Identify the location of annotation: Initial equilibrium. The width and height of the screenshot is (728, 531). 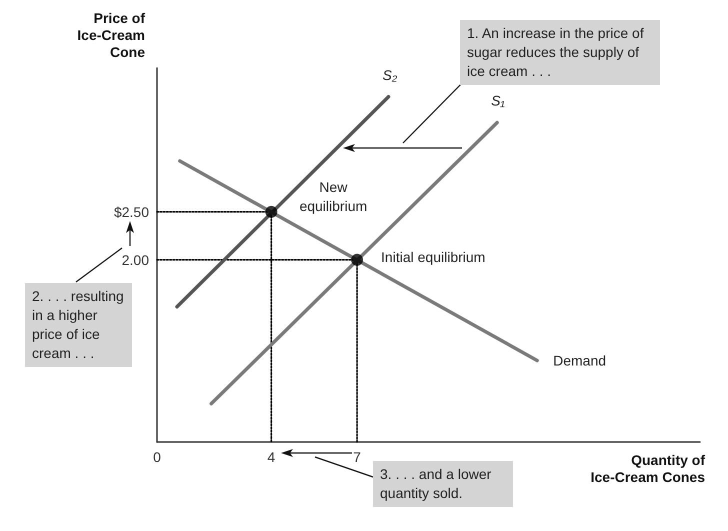
(433, 256).